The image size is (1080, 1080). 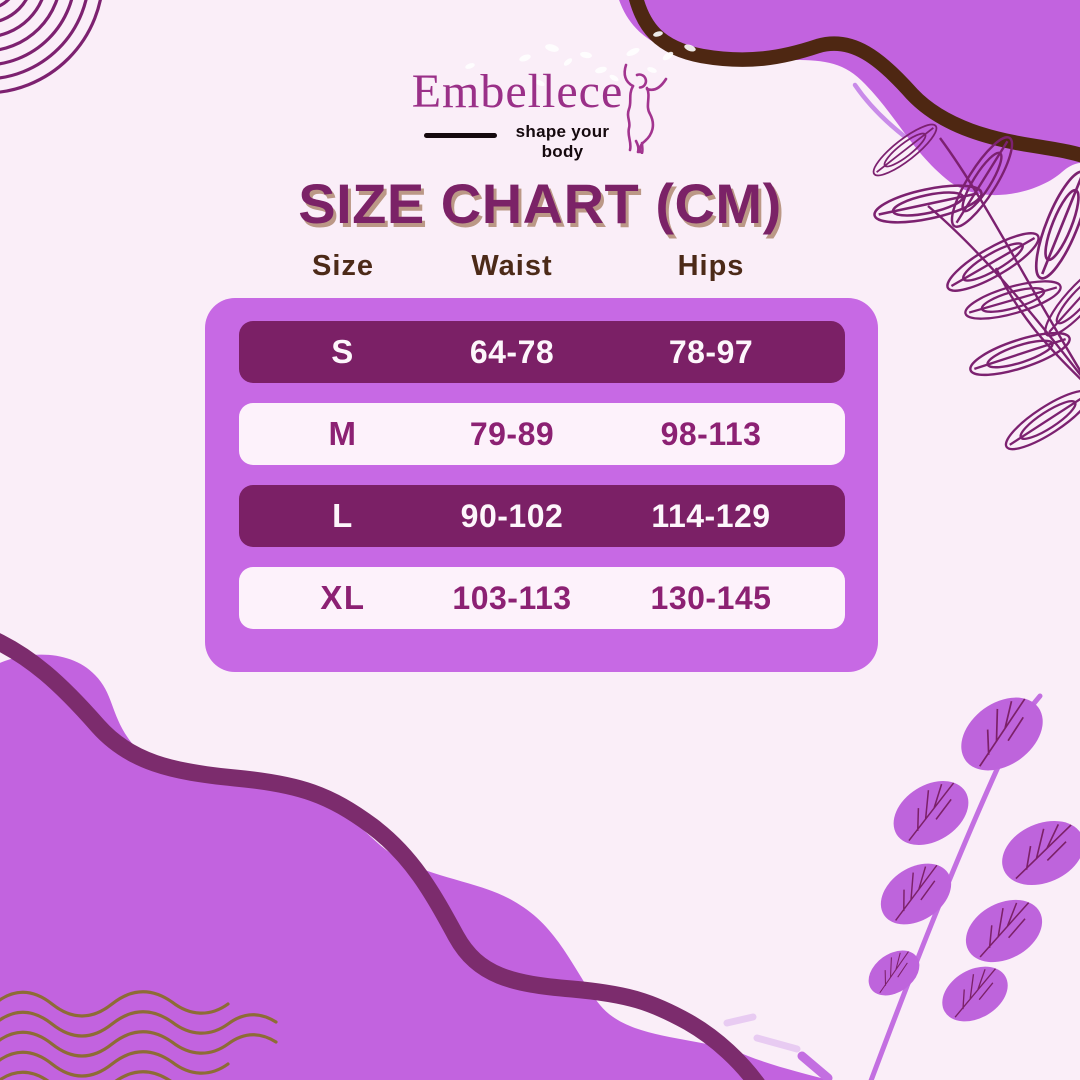 I want to click on hips-cell: 78-97, so click(x=711, y=351).